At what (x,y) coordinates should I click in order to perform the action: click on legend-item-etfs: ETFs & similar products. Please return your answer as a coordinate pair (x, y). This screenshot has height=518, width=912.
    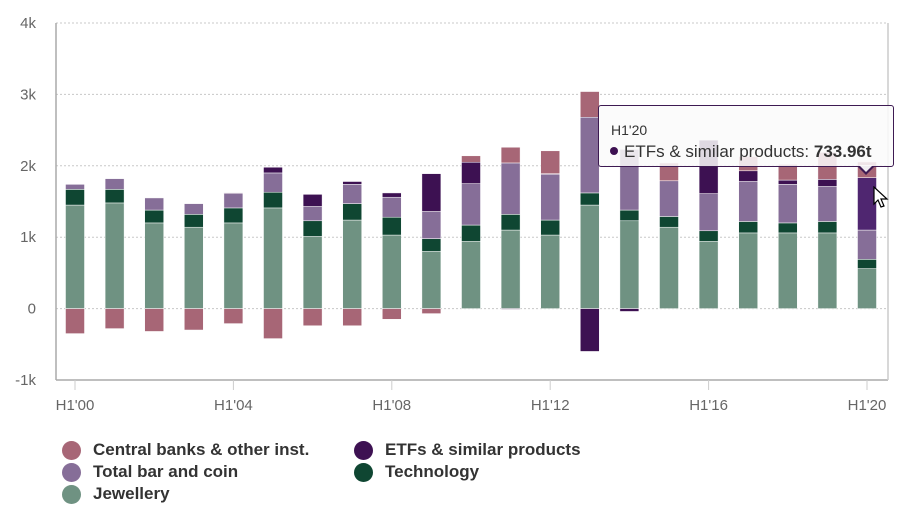
    Looking at the image, I should click on (467, 450).